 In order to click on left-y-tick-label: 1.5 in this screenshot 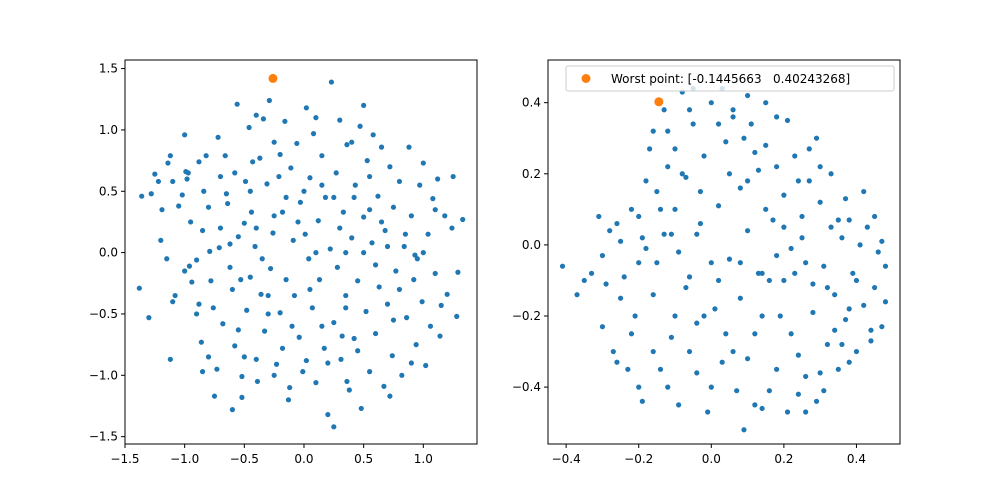, I will do `click(108, 69)`.